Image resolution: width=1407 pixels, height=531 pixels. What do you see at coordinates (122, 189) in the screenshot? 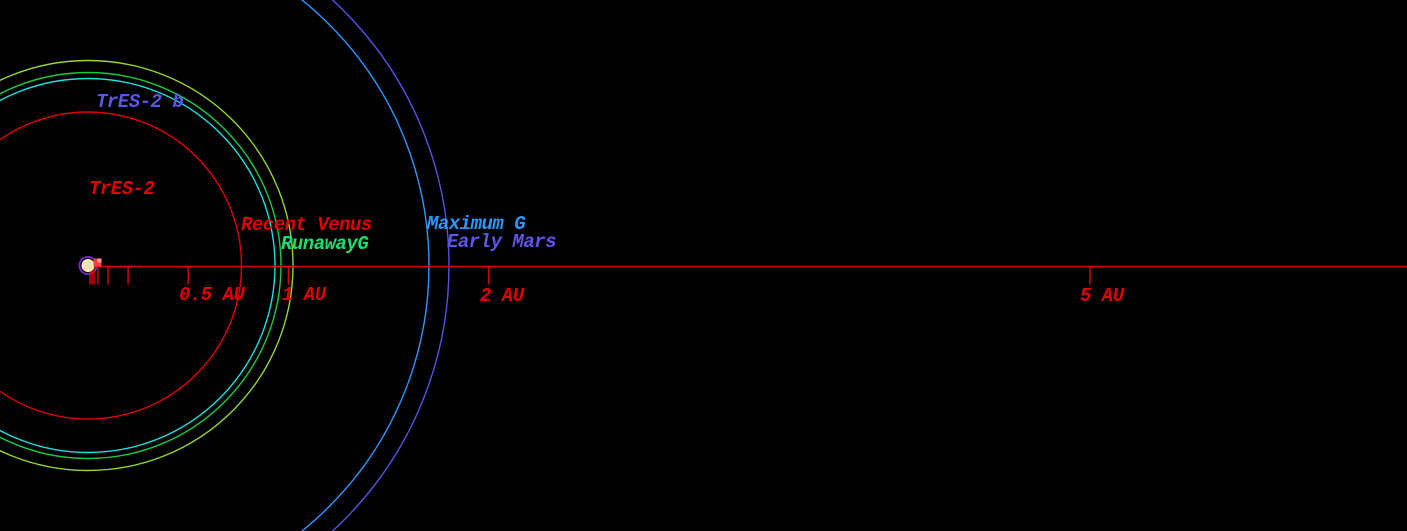
I see `star-name-label: TrES-2` at bounding box center [122, 189].